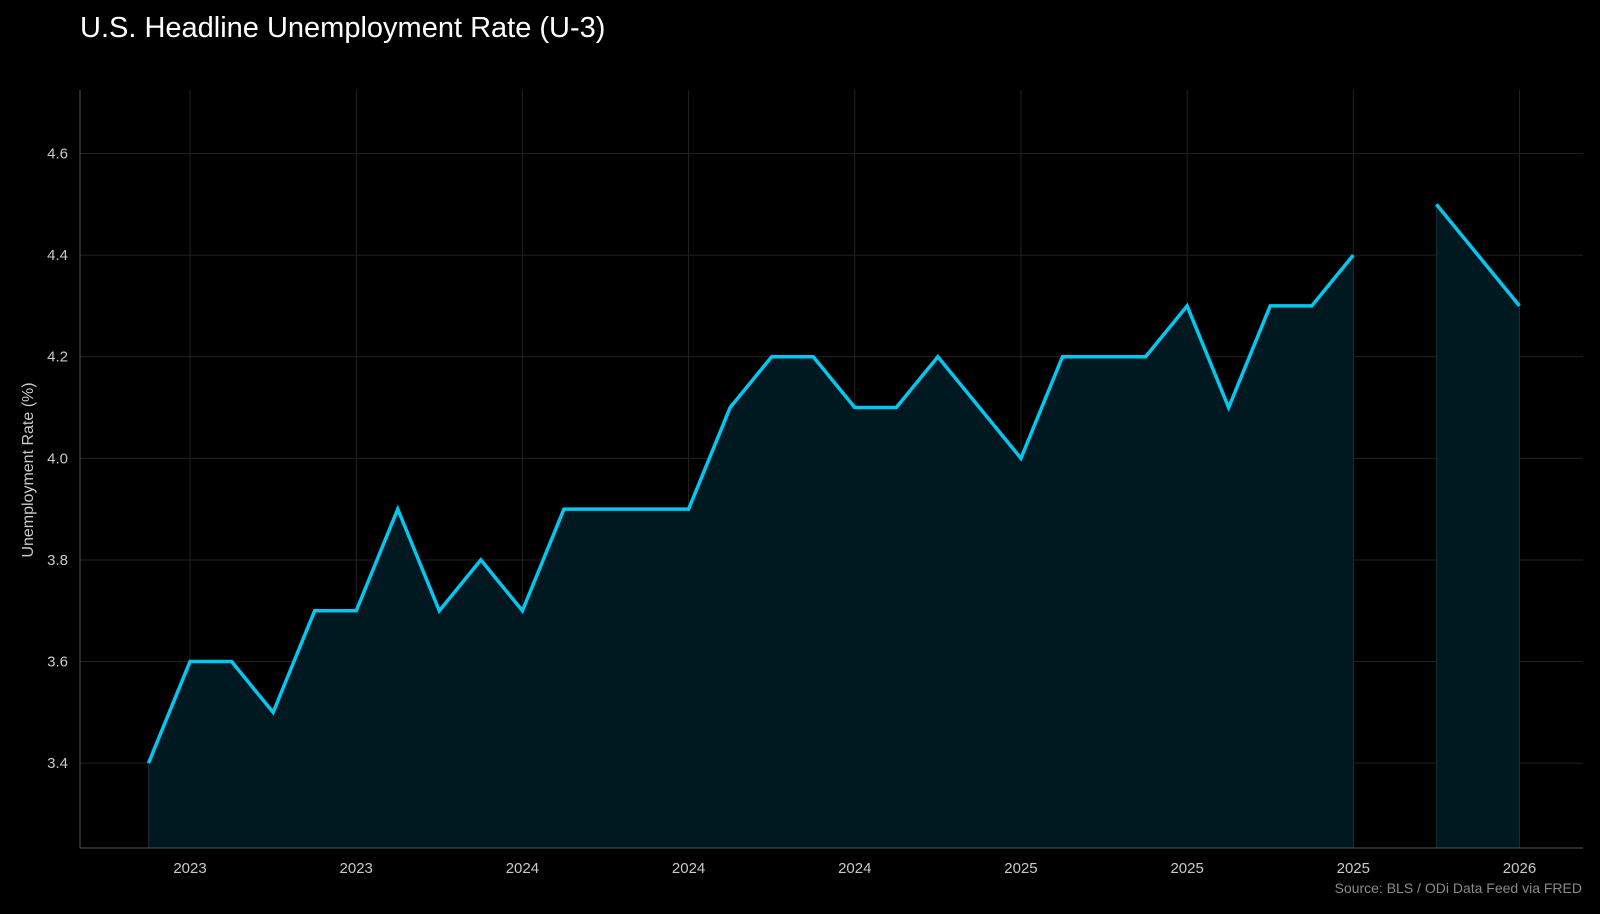 The height and width of the screenshot is (914, 1600). What do you see at coordinates (57, 255) in the screenshot?
I see `y-tick-label: 4.4` at bounding box center [57, 255].